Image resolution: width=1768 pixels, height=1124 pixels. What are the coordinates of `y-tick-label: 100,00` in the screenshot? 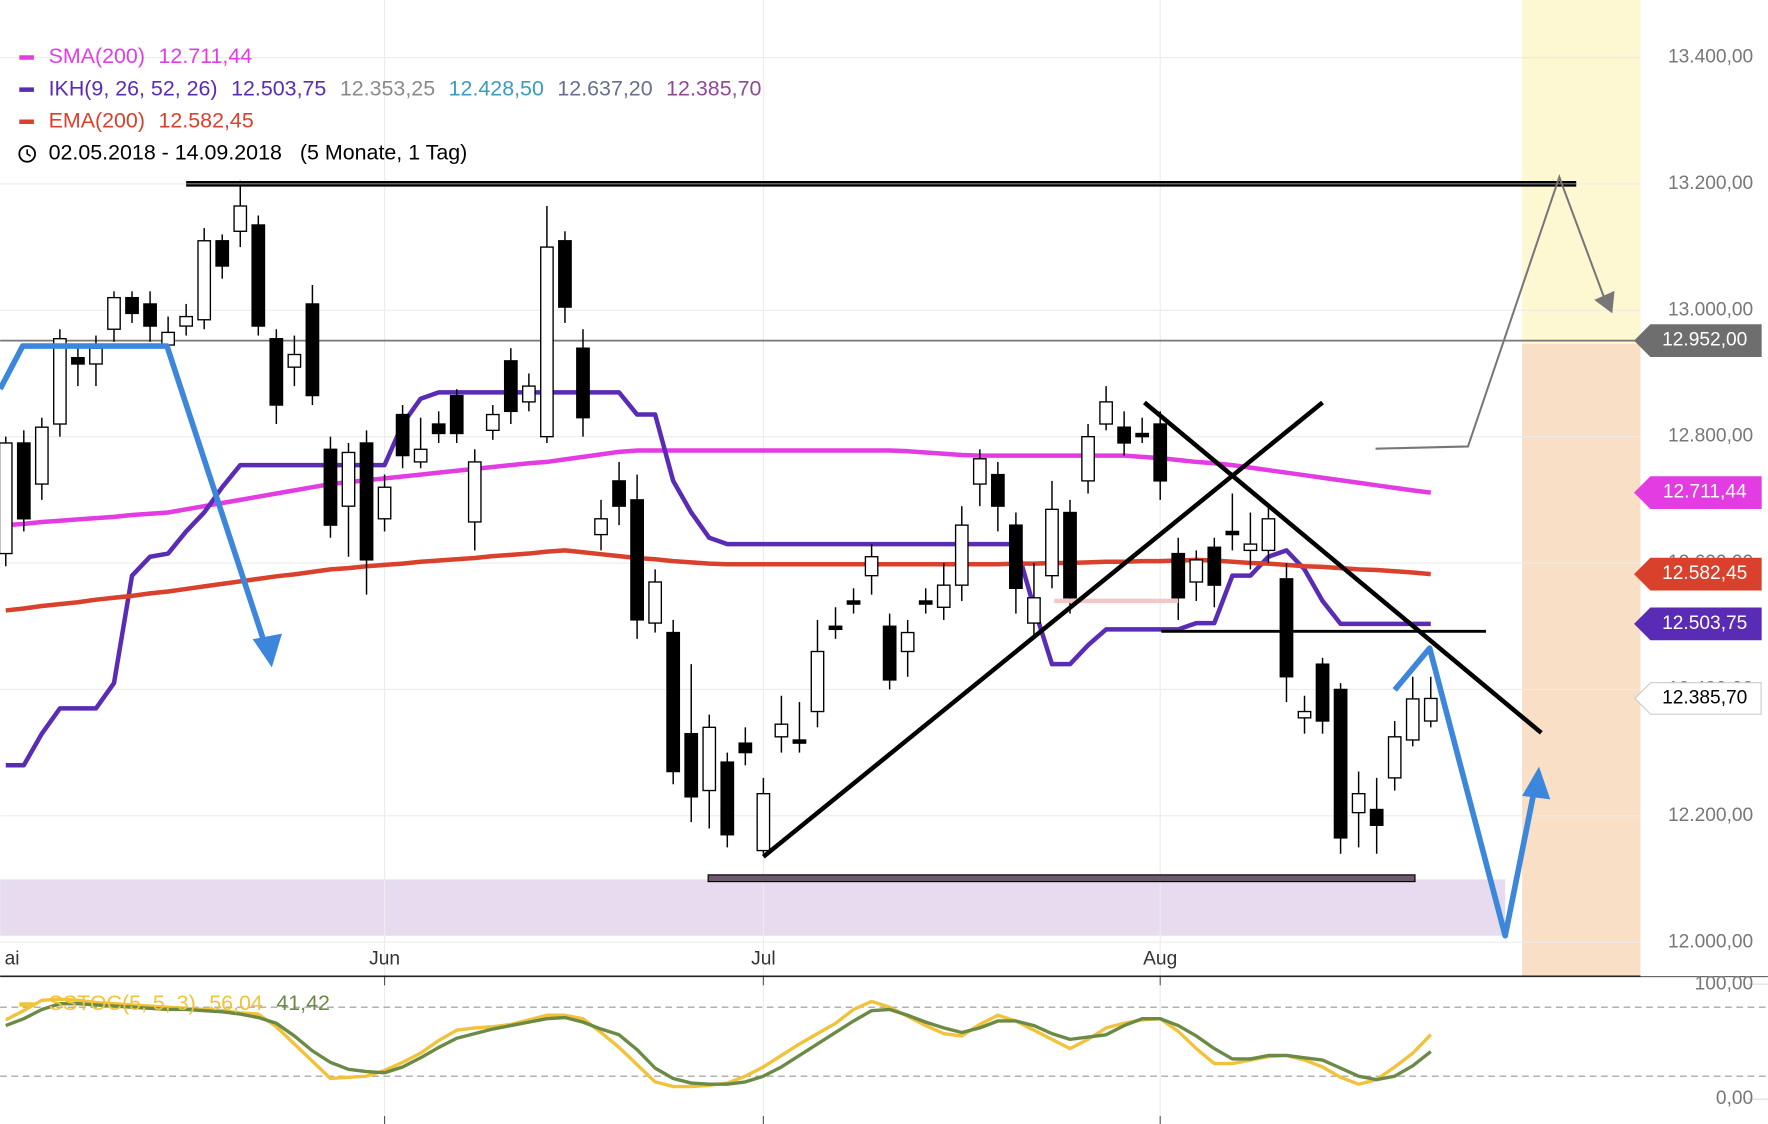 It's located at (1724, 983).